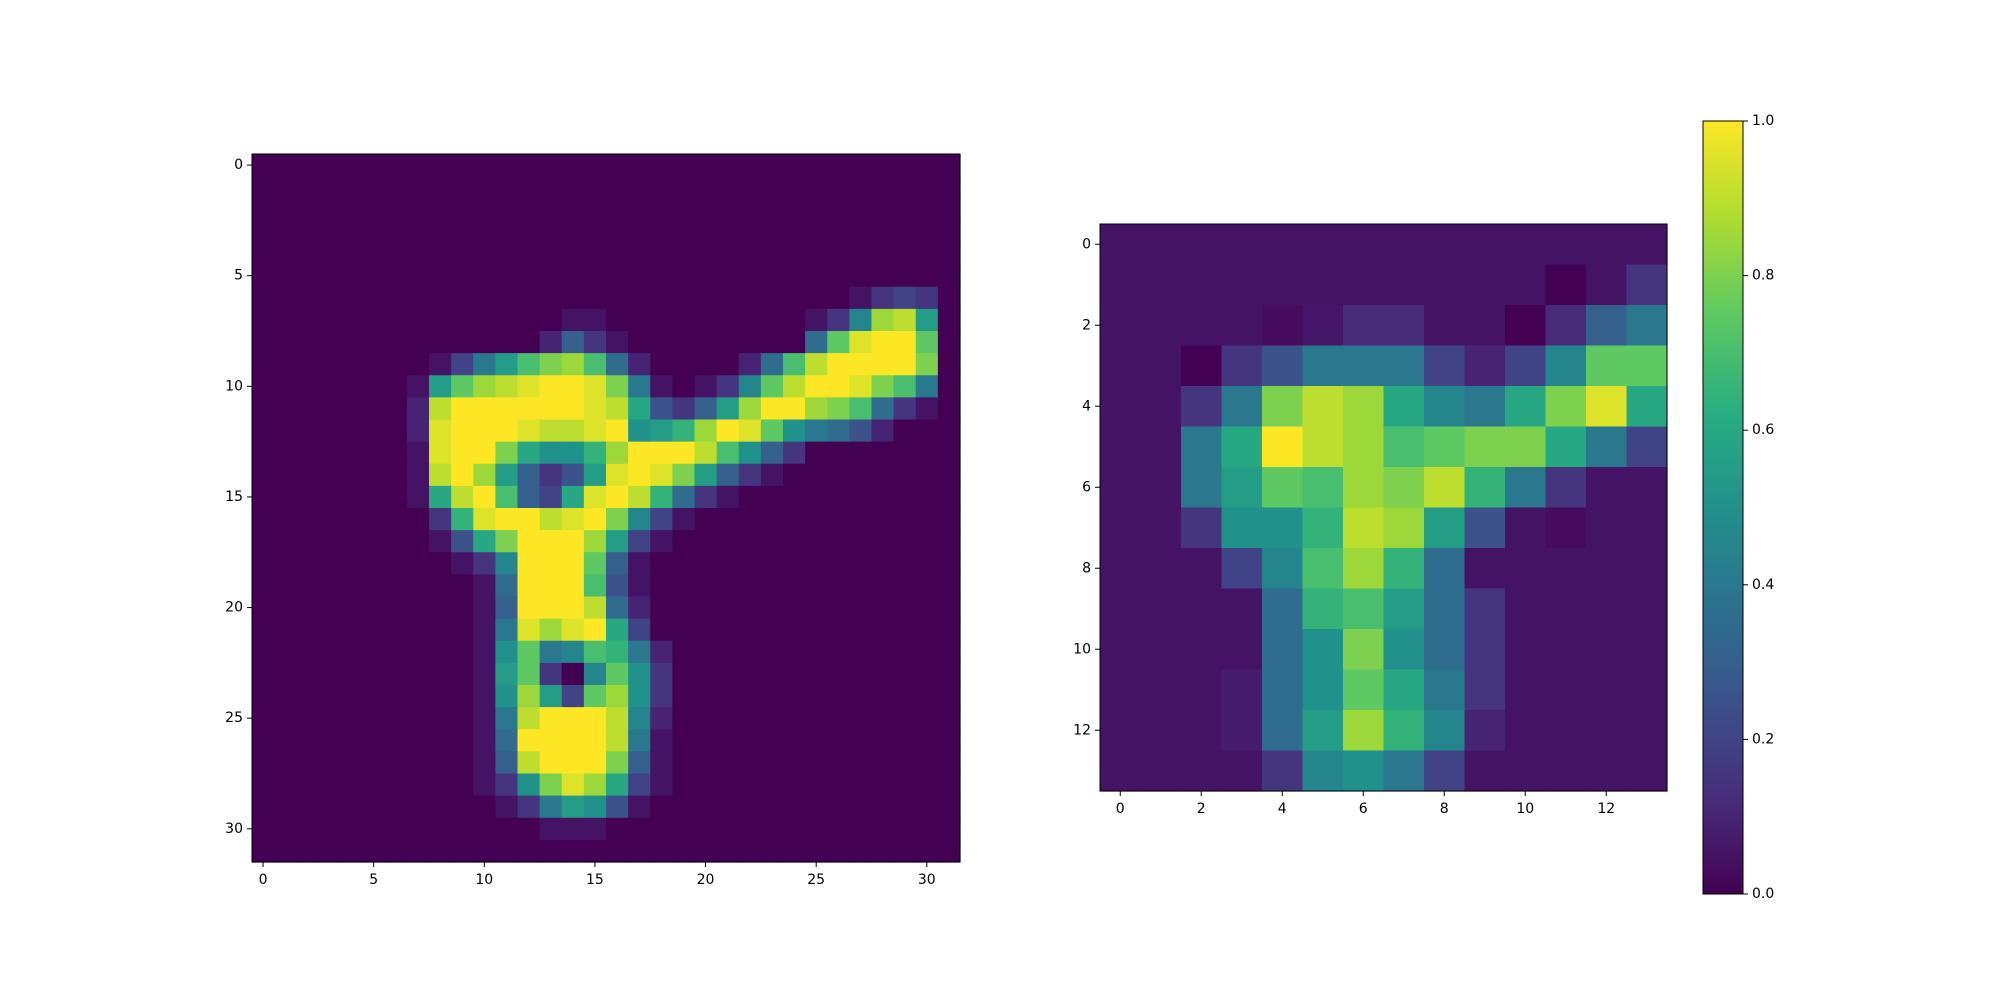 This screenshot has width=2000, height=1000. What do you see at coordinates (1525, 809) in the screenshot?
I see `x-tick-label: 10` at bounding box center [1525, 809].